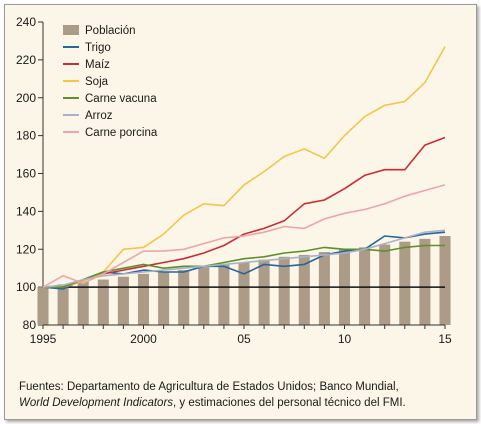 The width and height of the screenshot is (481, 424). Describe the element at coordinates (121, 99) in the screenshot. I see `legend-label-carne-vacuna: Carne vacuna` at that location.